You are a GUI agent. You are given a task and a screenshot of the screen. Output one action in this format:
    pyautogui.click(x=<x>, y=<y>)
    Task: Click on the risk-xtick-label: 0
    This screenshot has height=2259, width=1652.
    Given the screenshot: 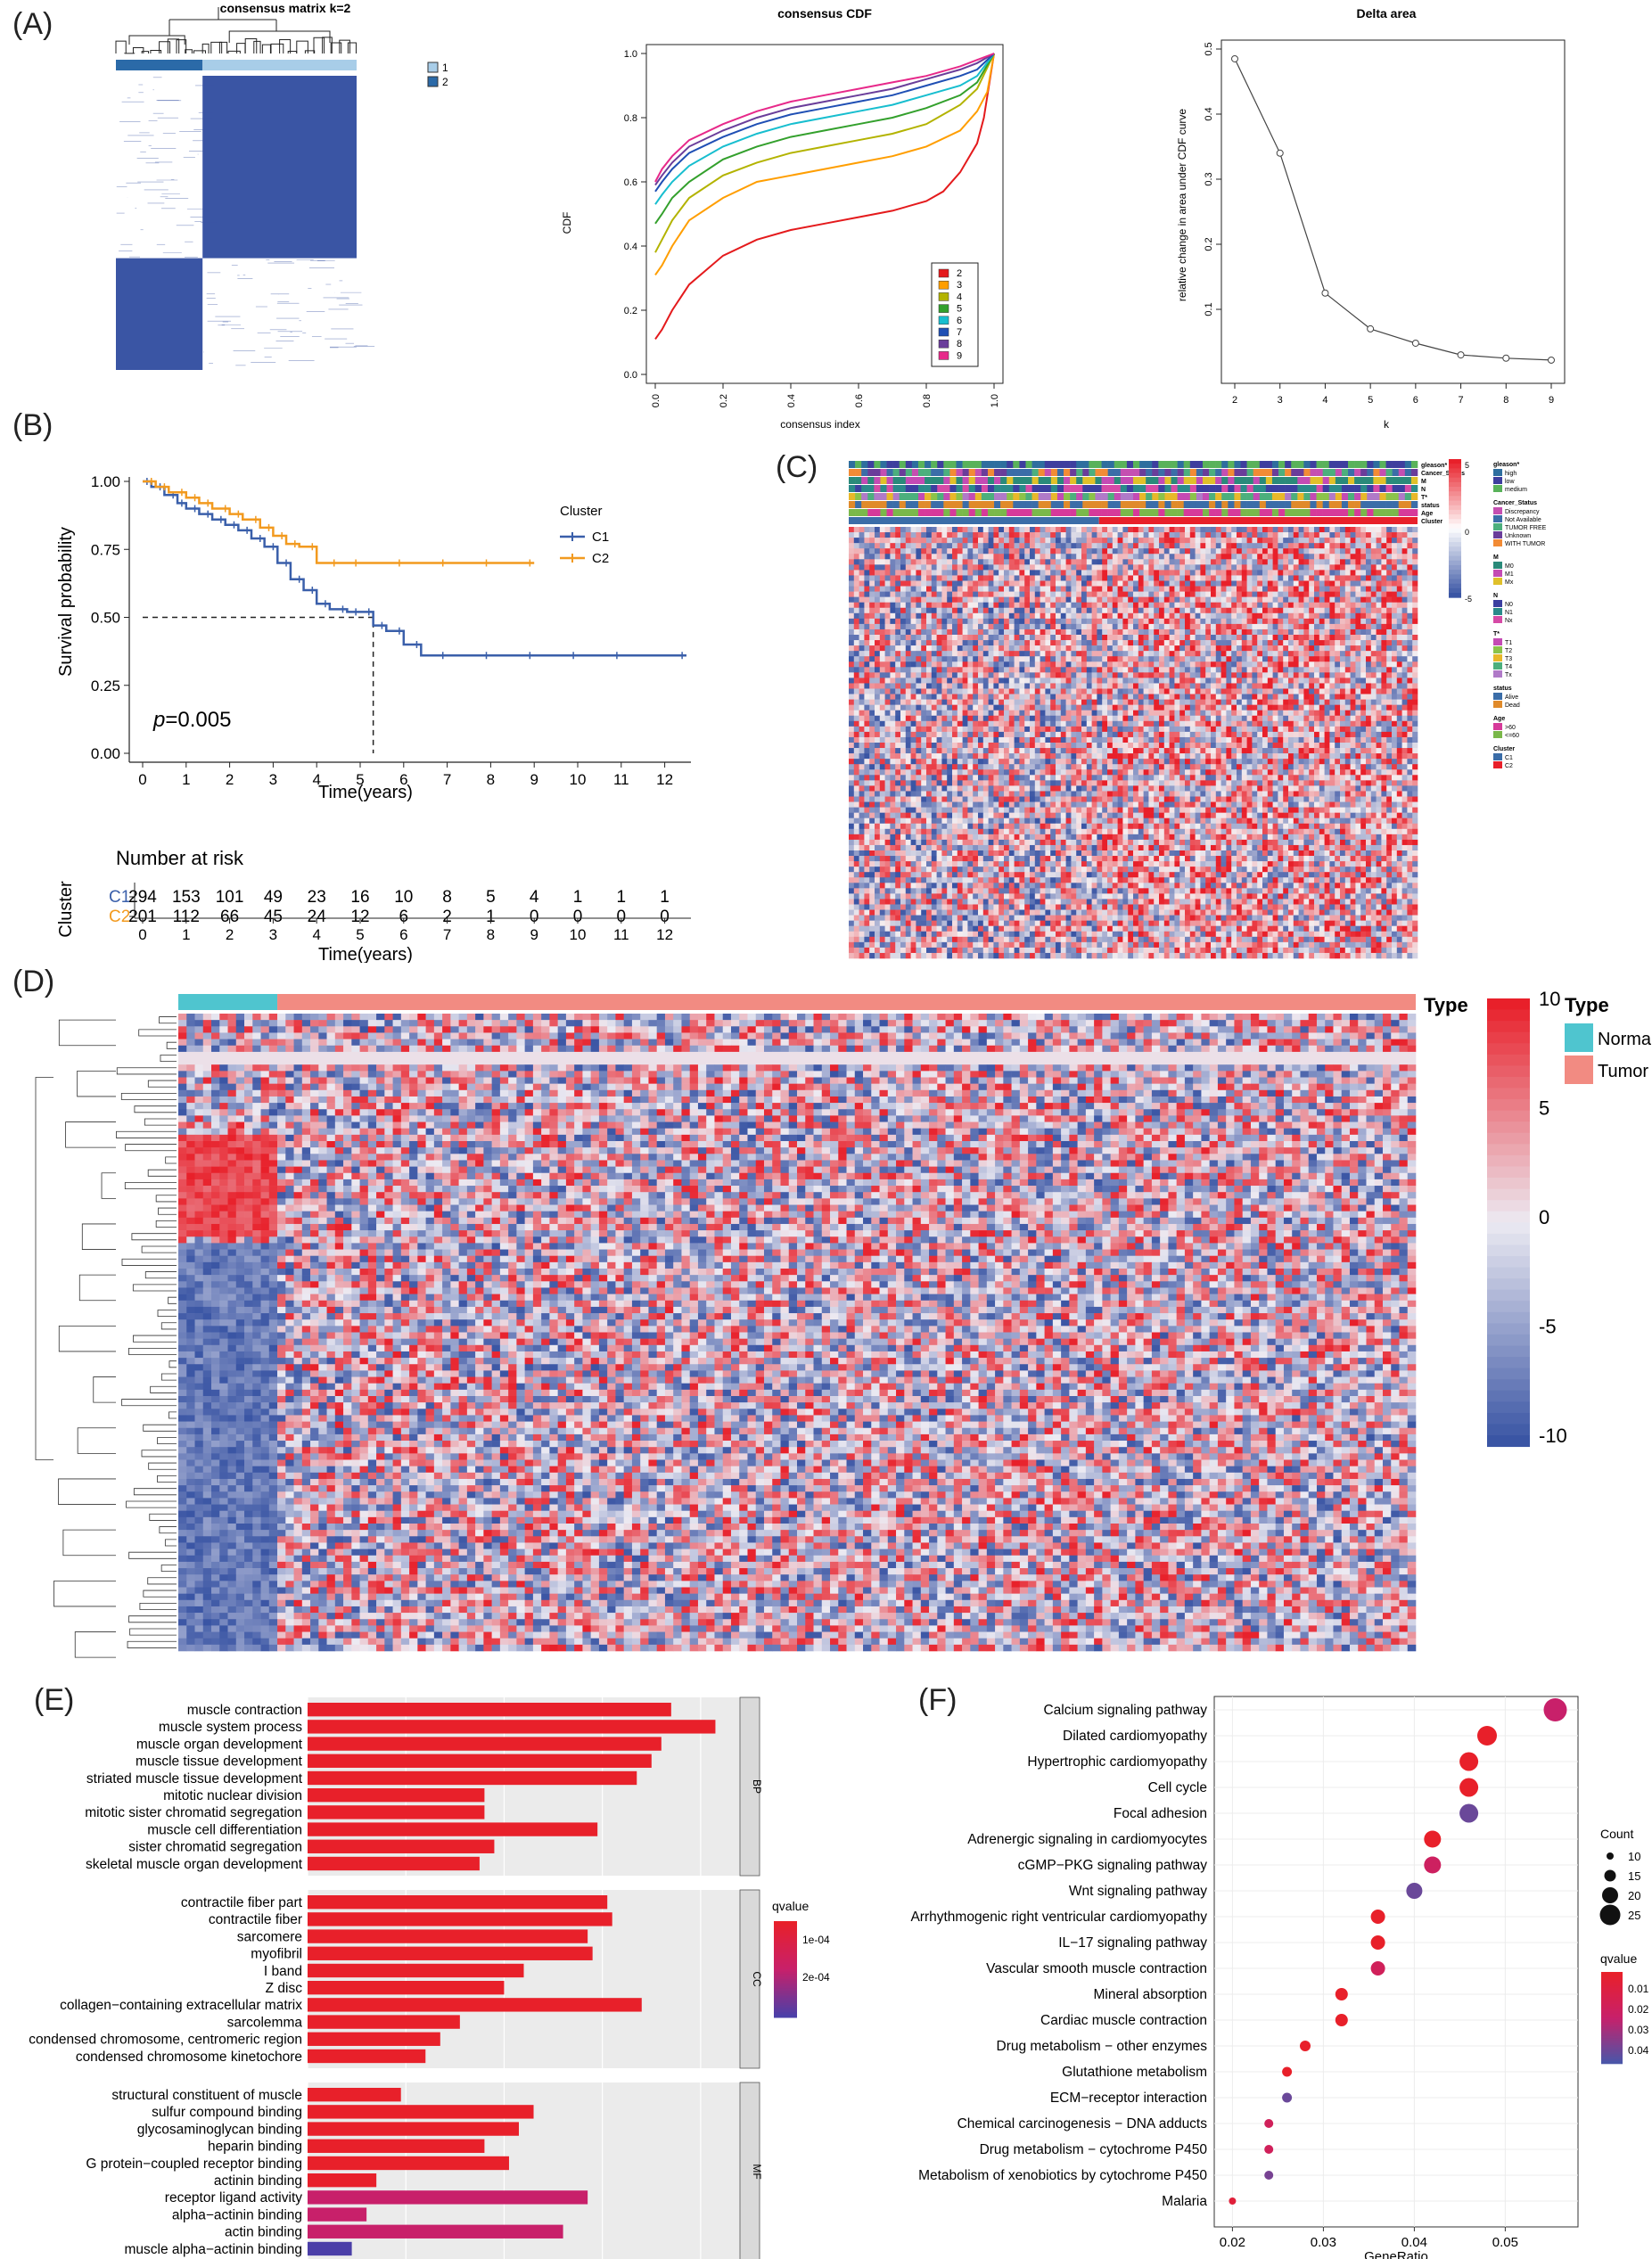 What is the action you would take?
    pyautogui.click(x=142, y=934)
    